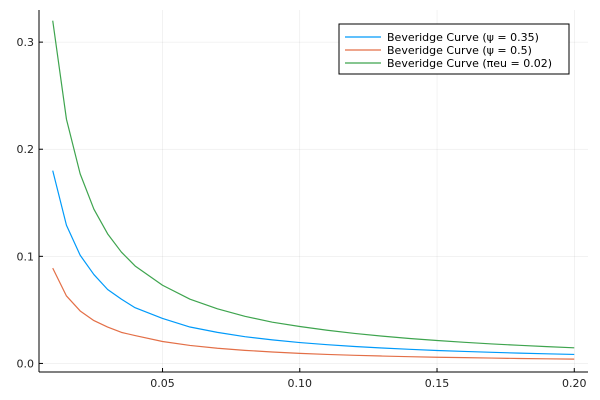 This screenshot has width=600, height=400. What do you see at coordinates (26, 42) in the screenshot?
I see `y-tick-label: 0.3` at bounding box center [26, 42].